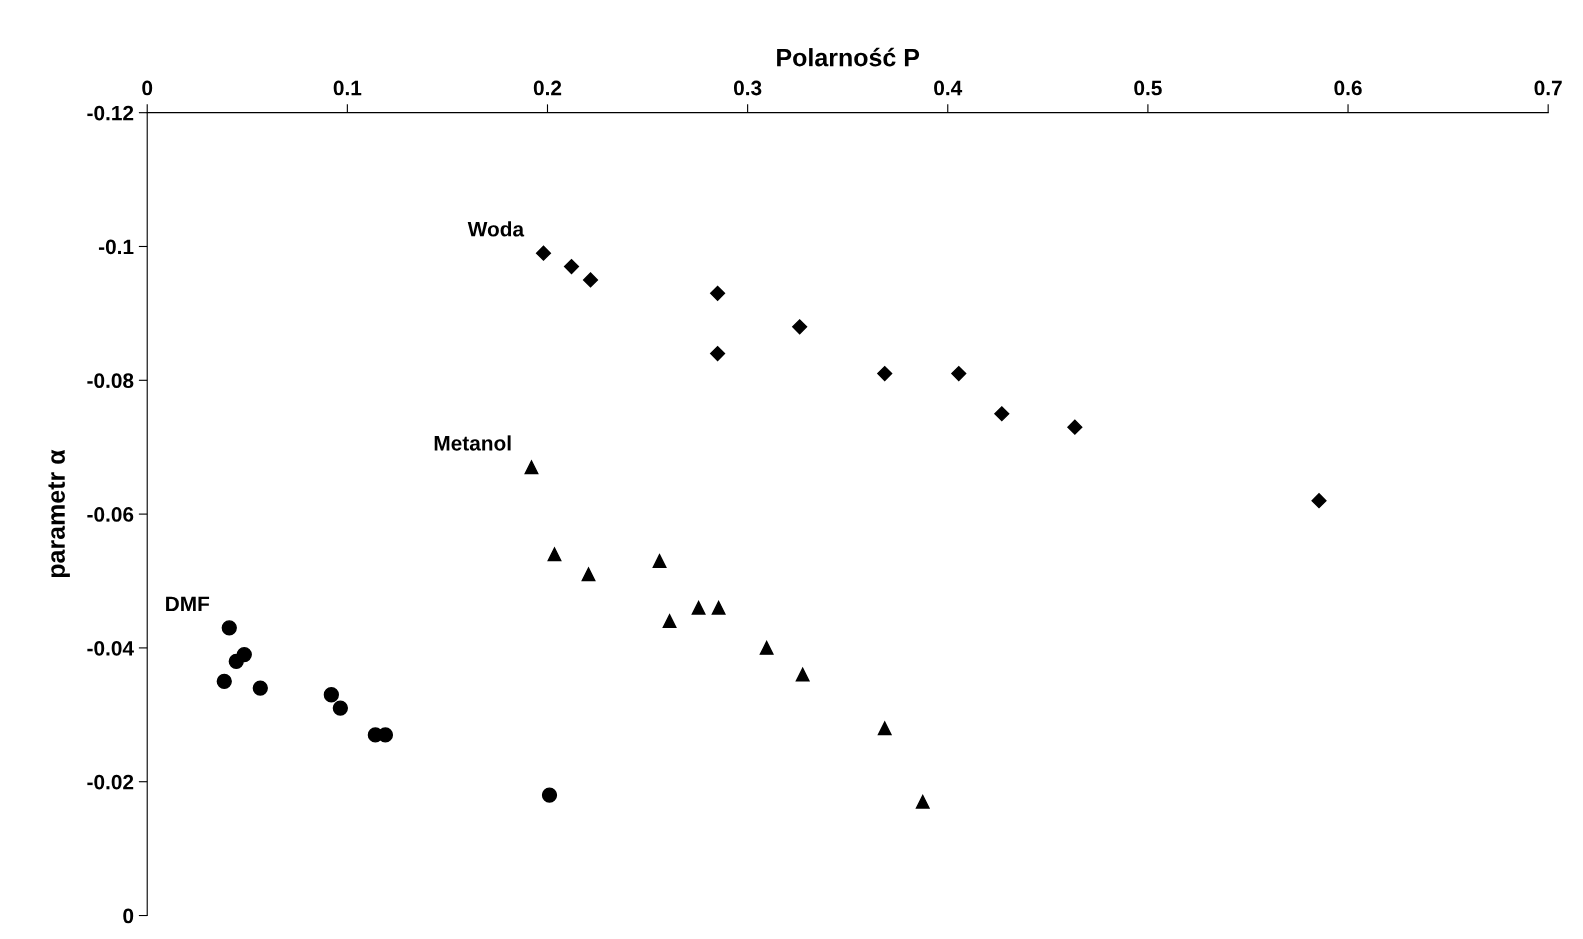 The height and width of the screenshot is (939, 1583). Describe the element at coordinates (948, 88) in the screenshot. I see `x-tick-label: 0.4` at that location.